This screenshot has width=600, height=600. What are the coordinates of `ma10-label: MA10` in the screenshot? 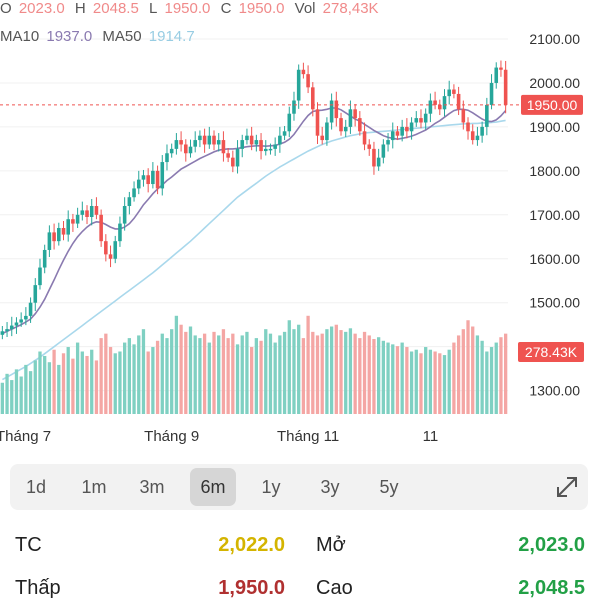 It's located at (20, 36).